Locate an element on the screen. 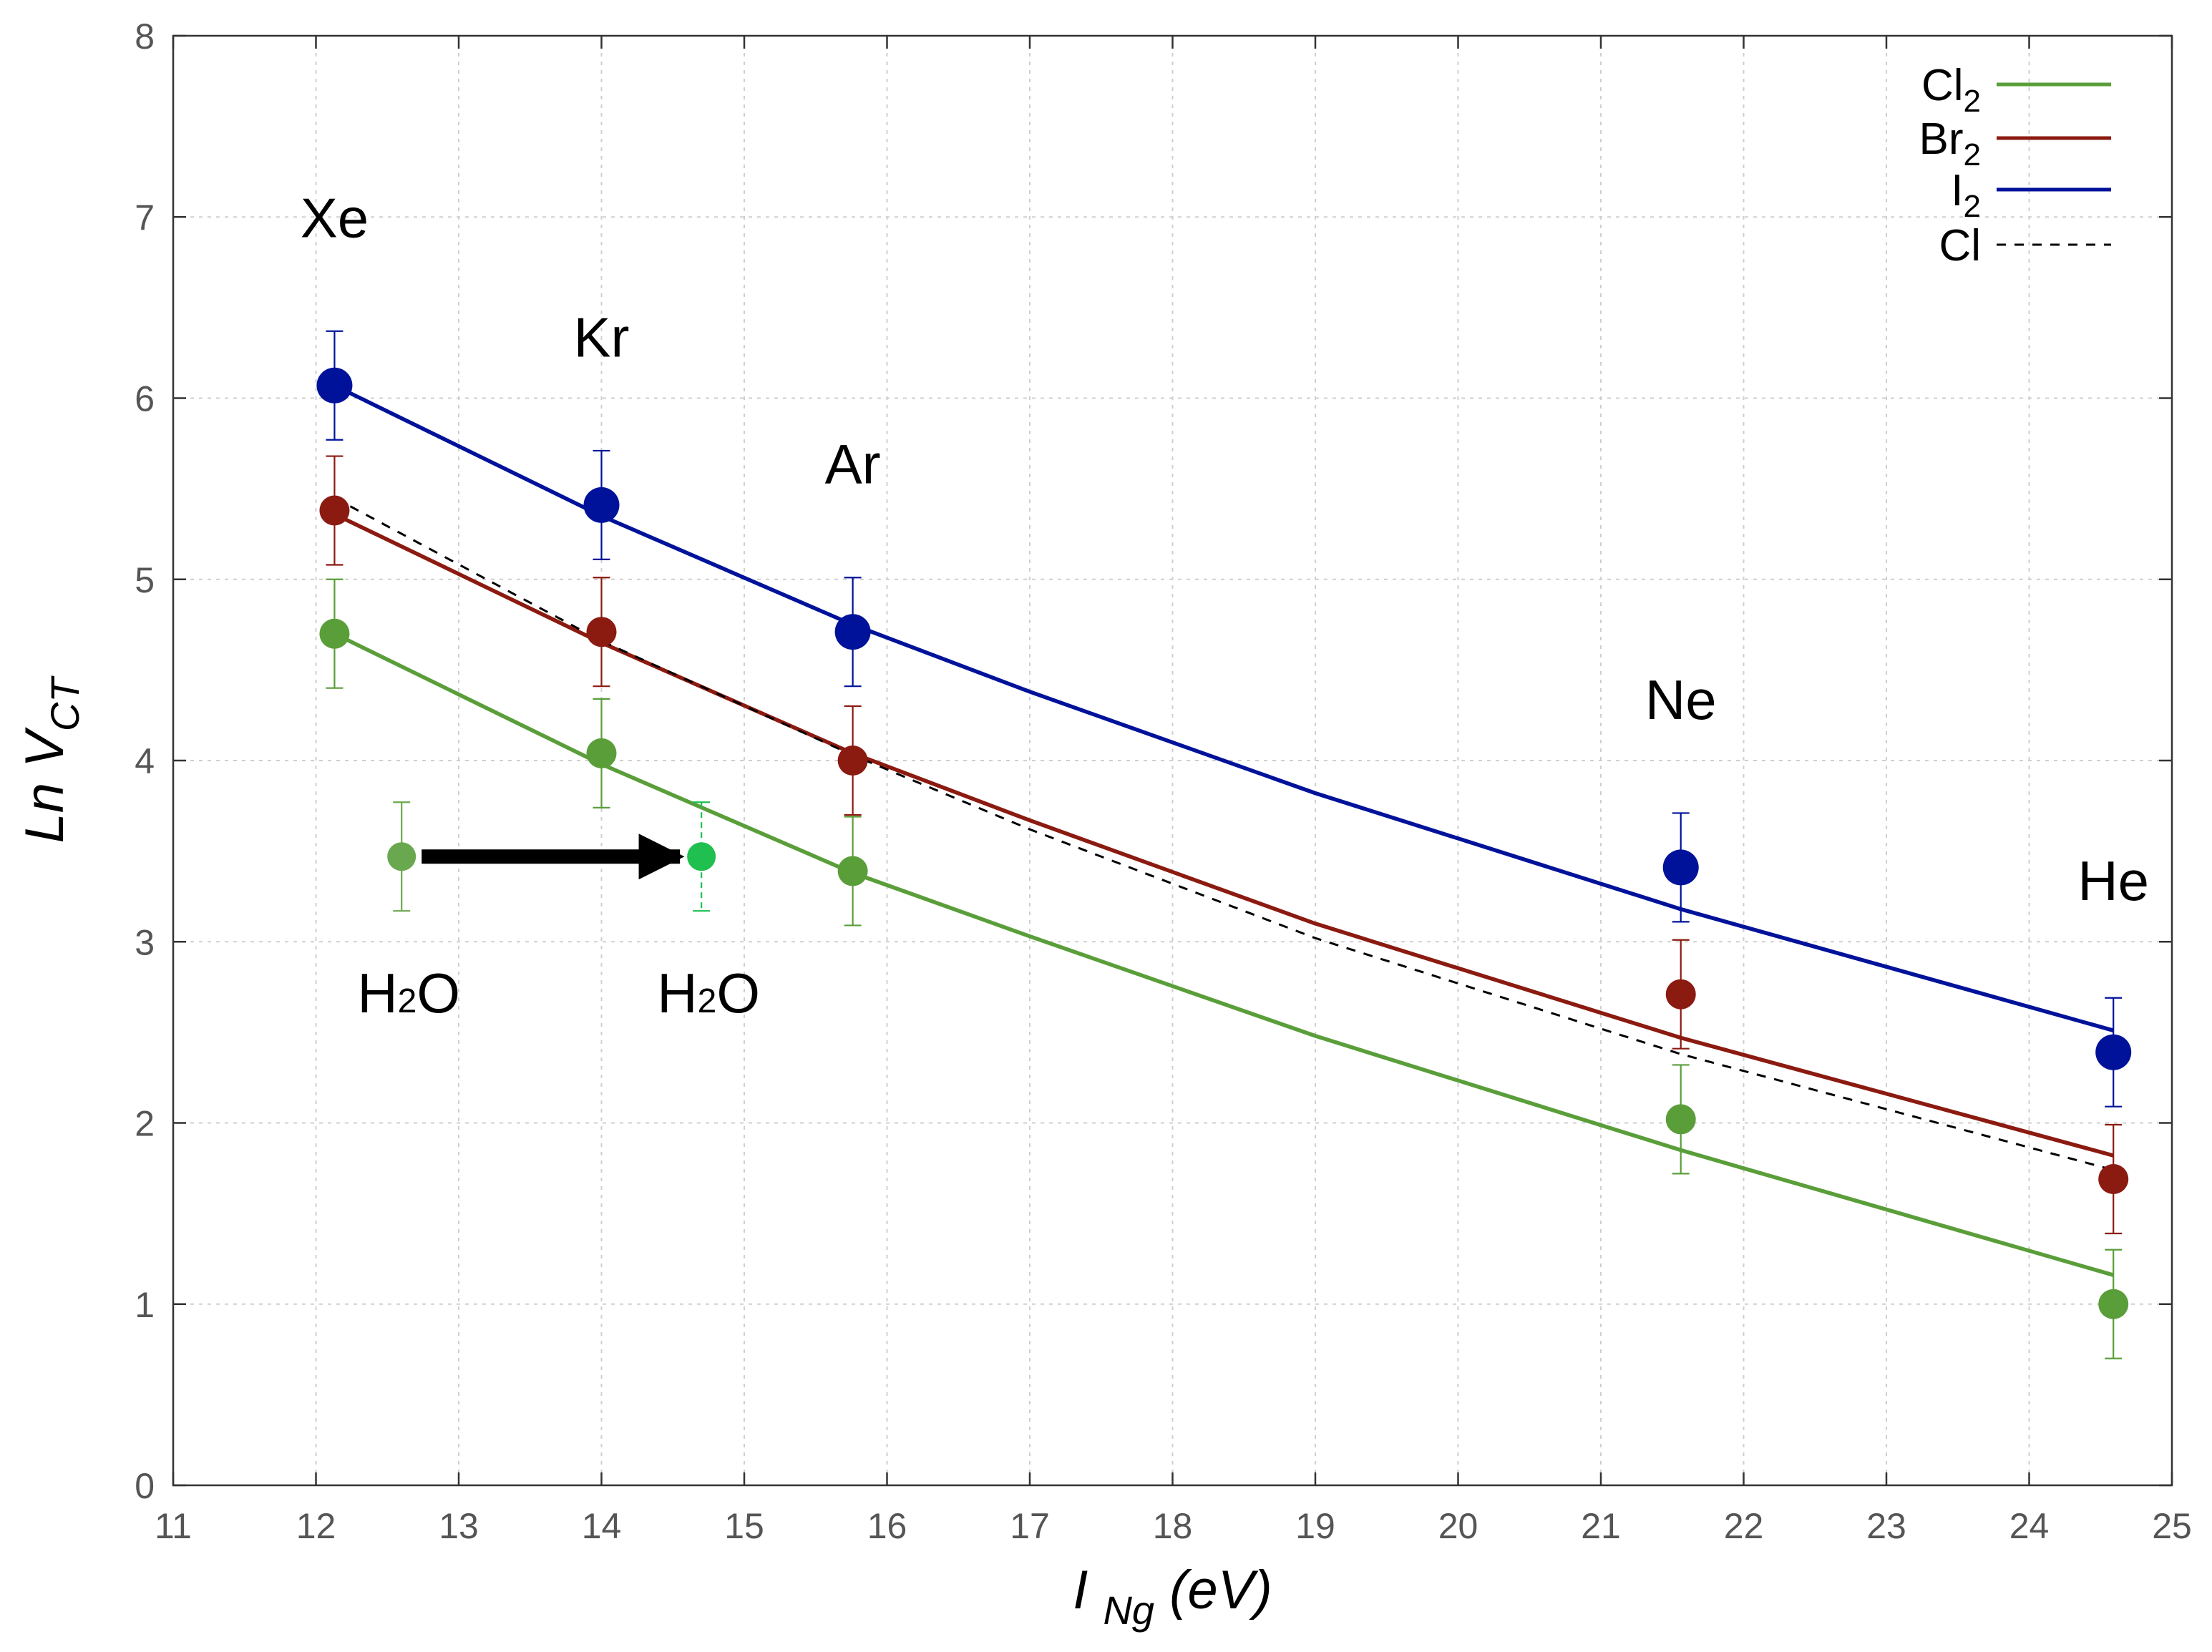 This screenshot has width=2212, height=1652. data-point-cl2-ar is located at coordinates (852, 871).